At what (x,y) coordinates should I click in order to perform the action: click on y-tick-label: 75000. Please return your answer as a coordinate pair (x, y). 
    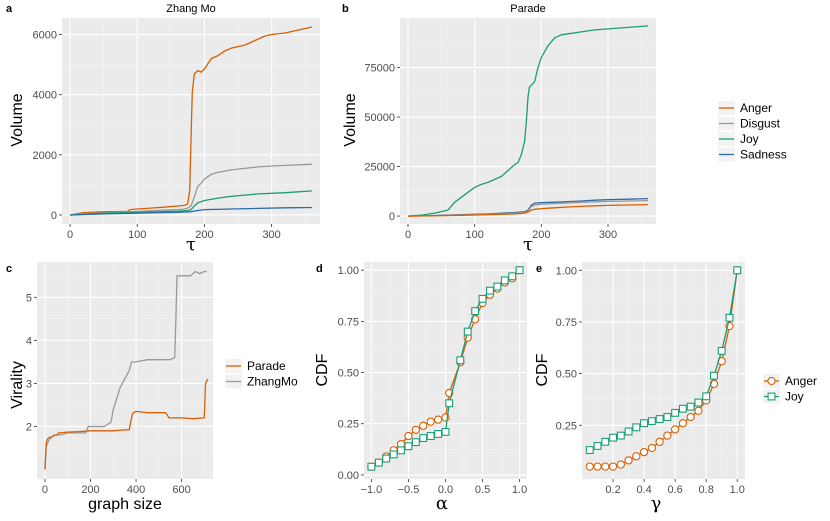
    Looking at the image, I should click on (379, 69).